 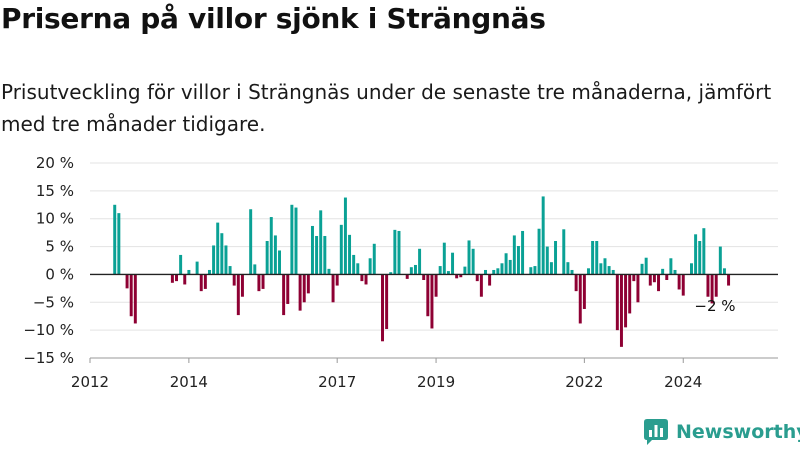 I want to click on y-tick-label: 5 %, so click(x=59, y=247).